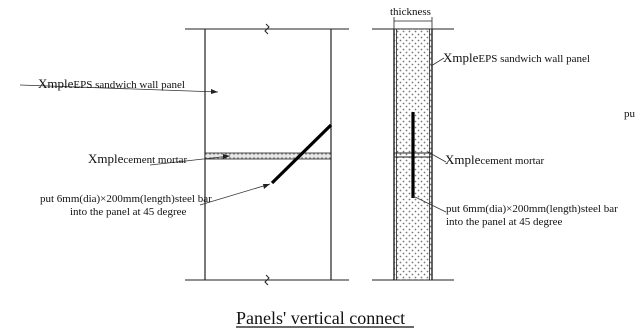 The width and height of the screenshot is (640, 335). Describe the element at coordinates (155, 160) in the screenshot. I see `left-mortar-label-text: cement mortar` at that location.